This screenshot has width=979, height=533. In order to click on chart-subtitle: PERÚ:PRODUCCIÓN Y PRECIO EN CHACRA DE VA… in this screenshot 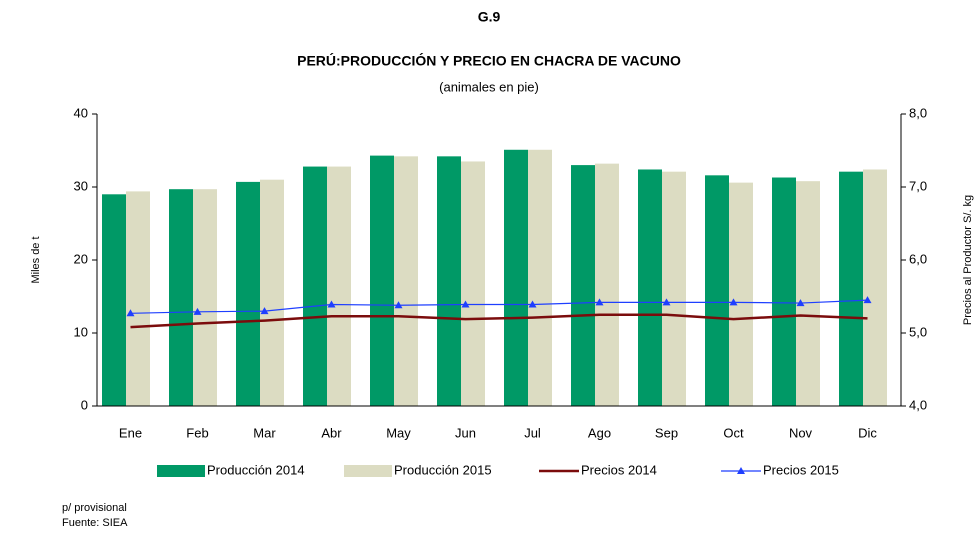, I will do `click(489, 60)`.